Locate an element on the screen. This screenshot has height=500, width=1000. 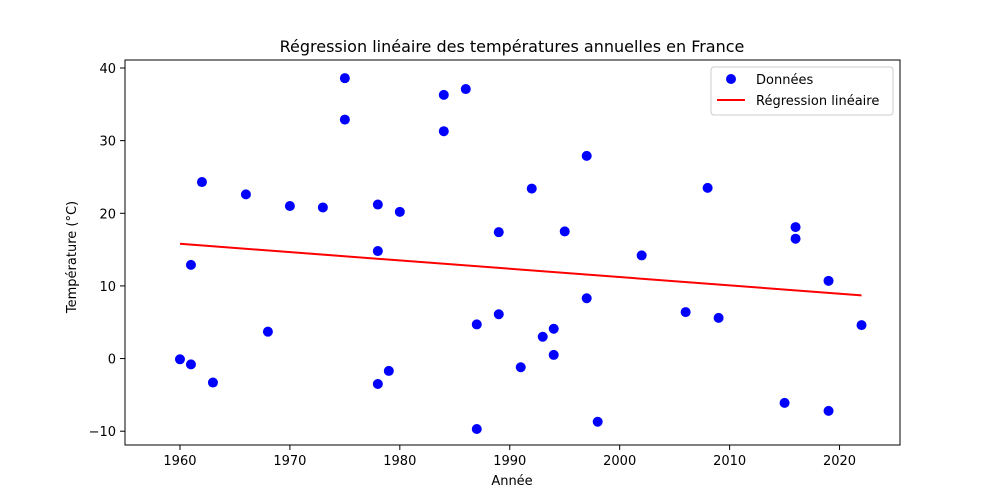
regression-line is located at coordinates (520, 269).